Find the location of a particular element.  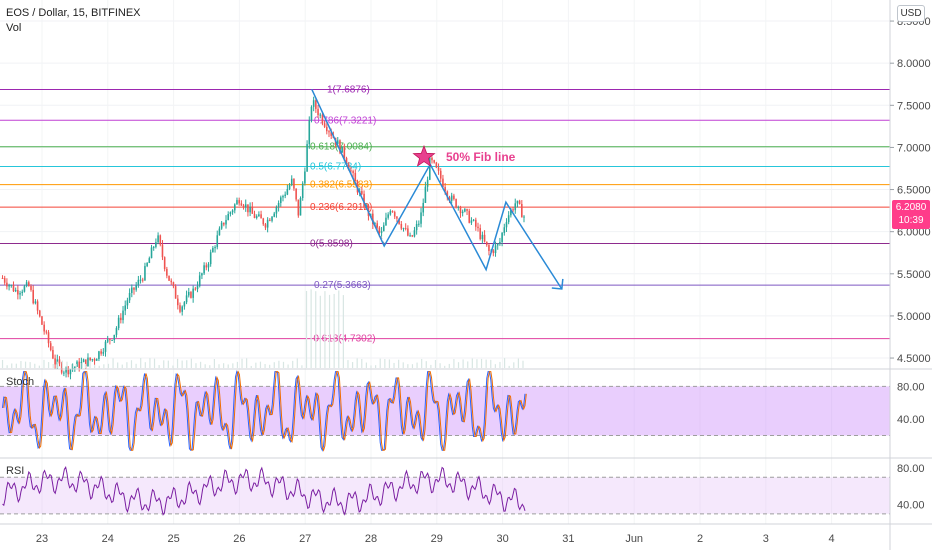

fib-annotation: 50% Fib line is located at coordinates (481, 157).